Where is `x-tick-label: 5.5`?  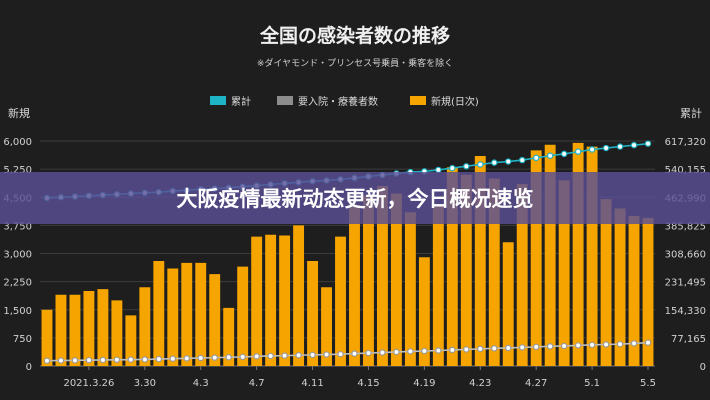 x-tick-label: 5.5 is located at coordinates (648, 383).